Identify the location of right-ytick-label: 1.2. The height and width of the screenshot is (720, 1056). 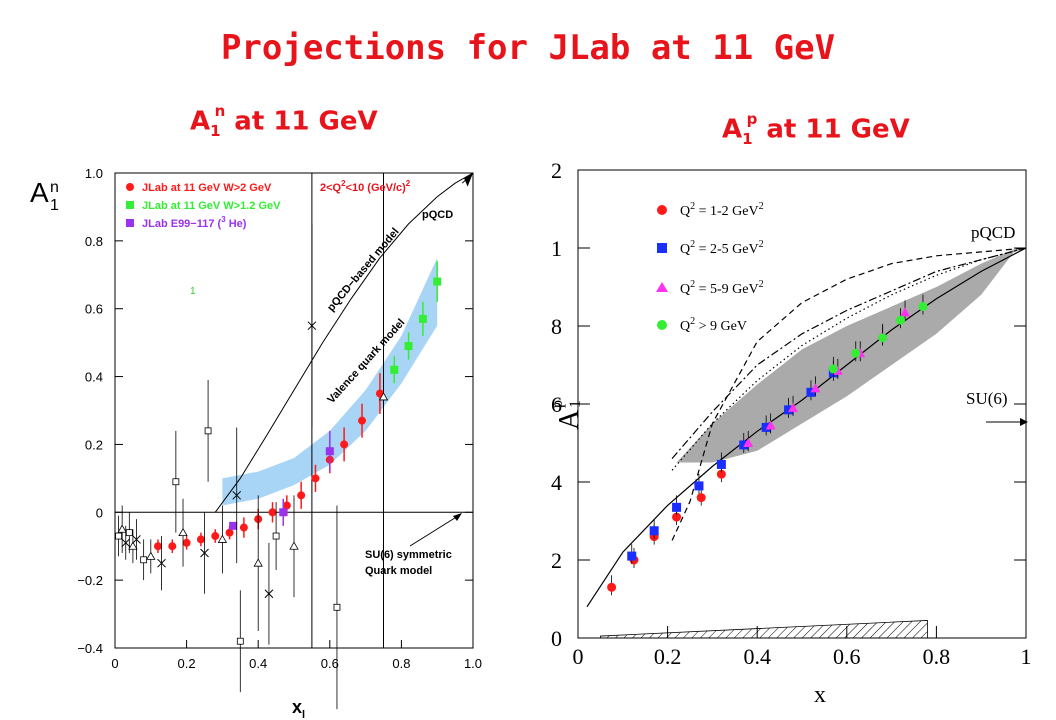
(556, 171).